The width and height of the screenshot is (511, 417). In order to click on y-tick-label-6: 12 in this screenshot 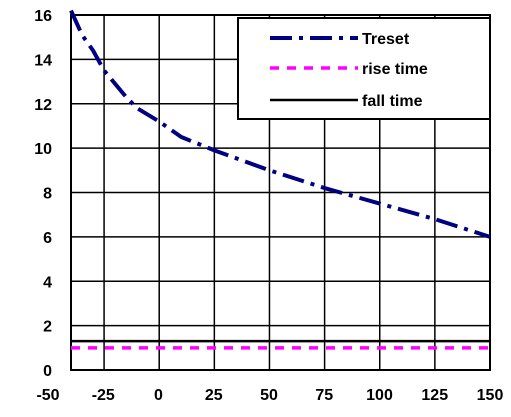, I will do `click(43, 105)`.